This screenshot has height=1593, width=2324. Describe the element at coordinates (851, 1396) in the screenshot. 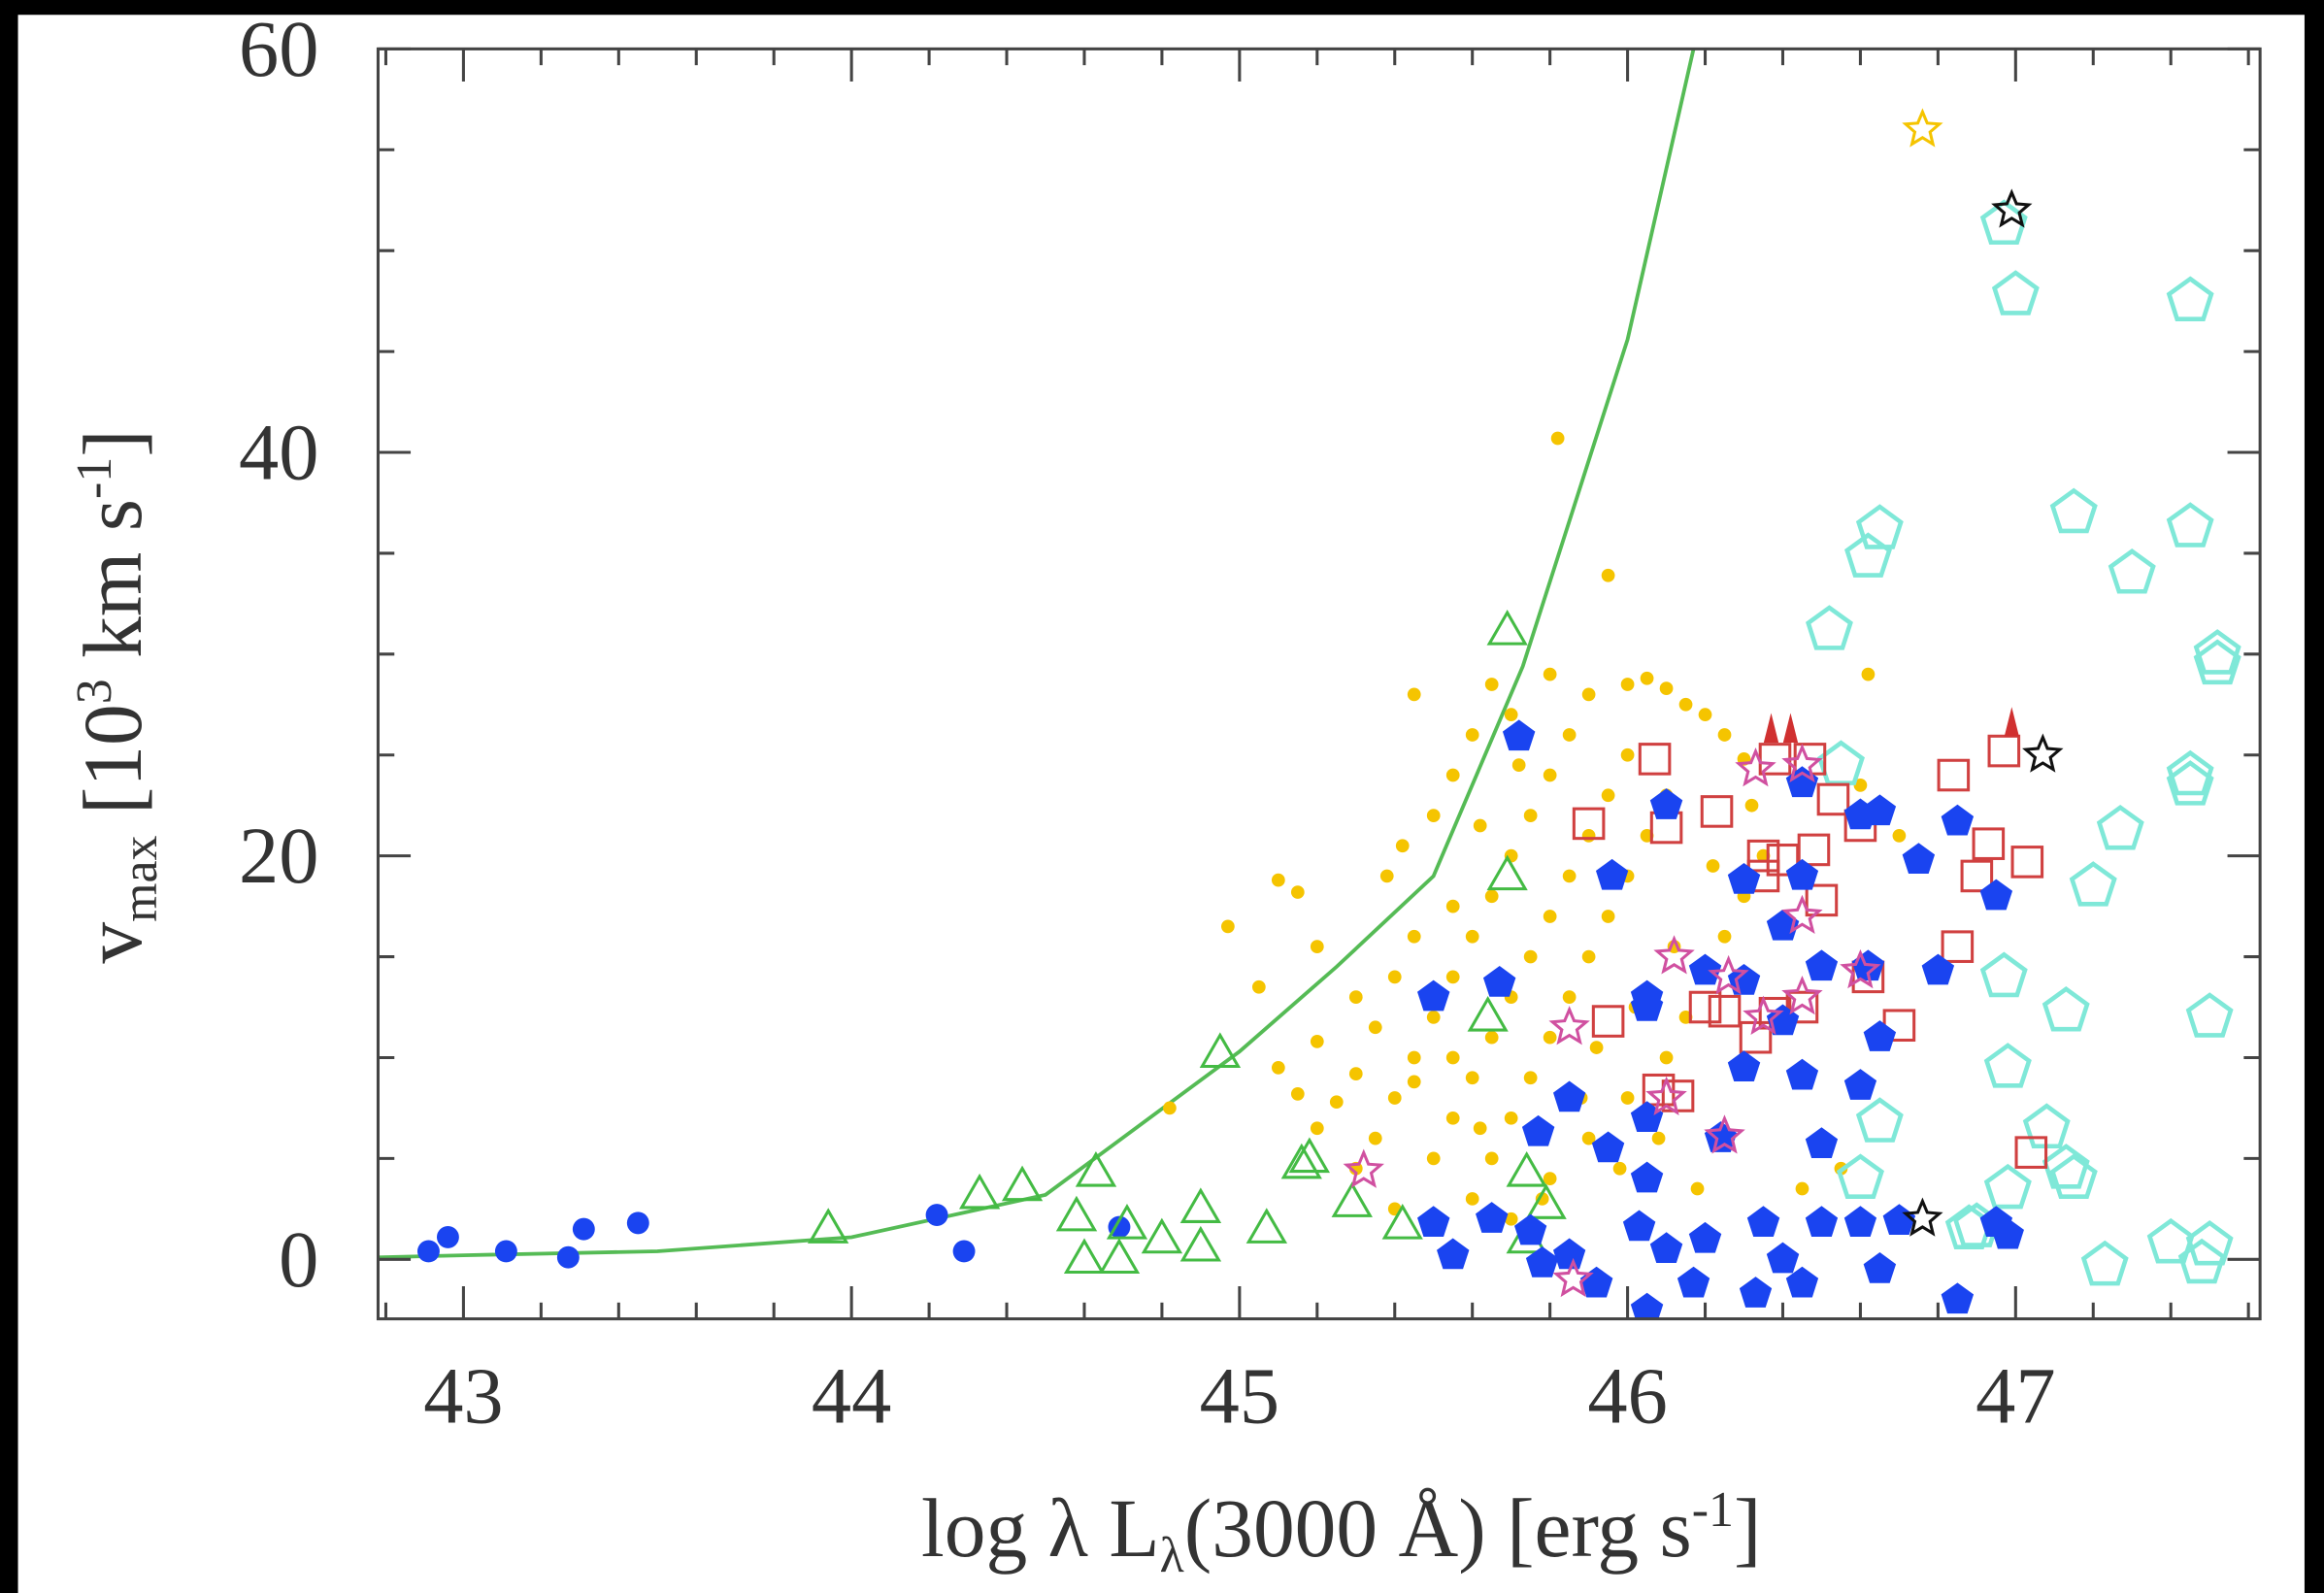

I see `x-tick-label: 44` at that location.